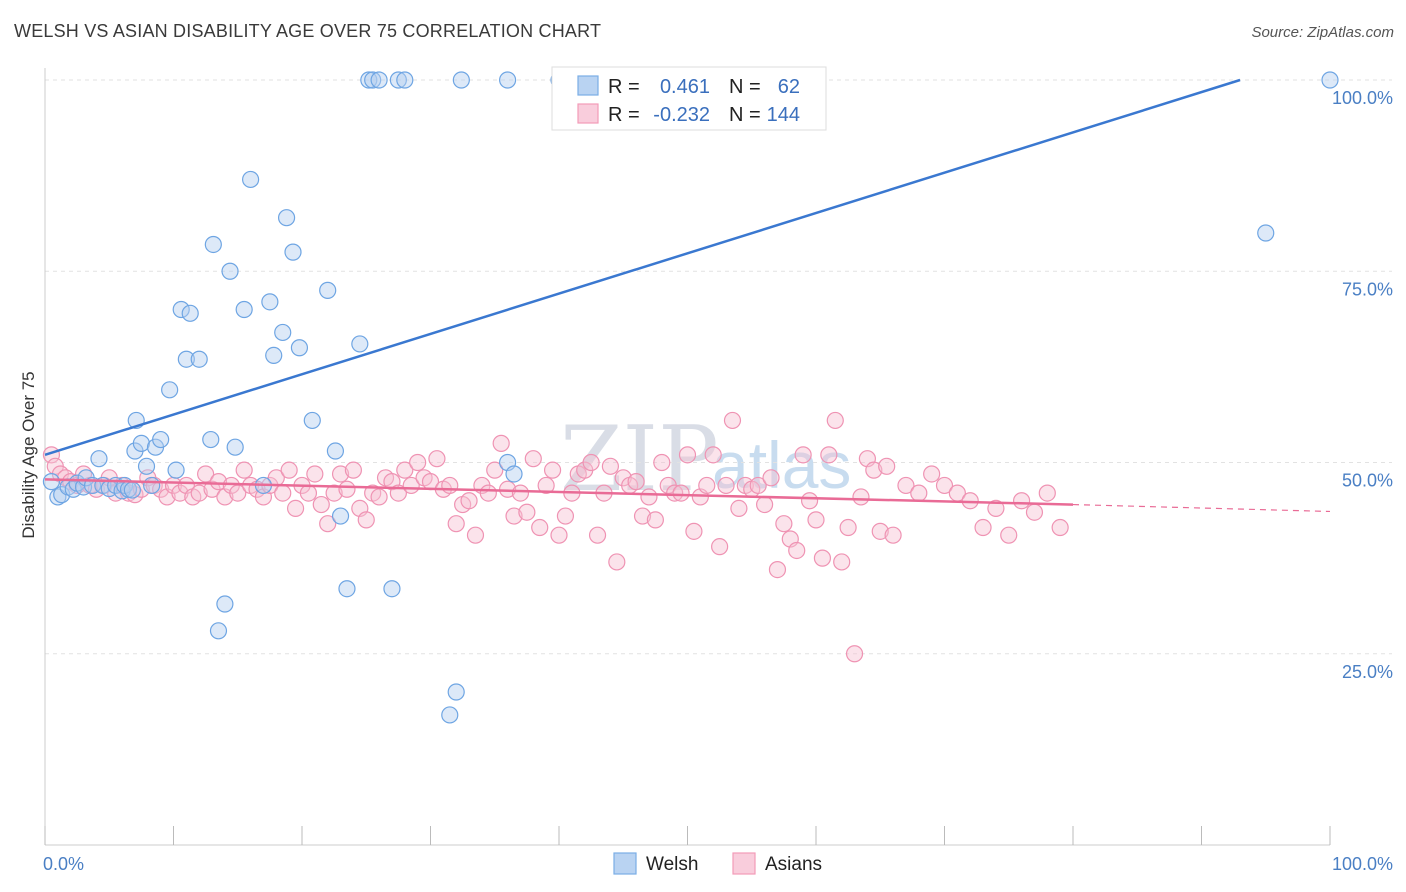 Image resolution: width=1406 pixels, height=892 pixels. I want to click on bottom-legend-welsh-swatch, so click(625, 863).